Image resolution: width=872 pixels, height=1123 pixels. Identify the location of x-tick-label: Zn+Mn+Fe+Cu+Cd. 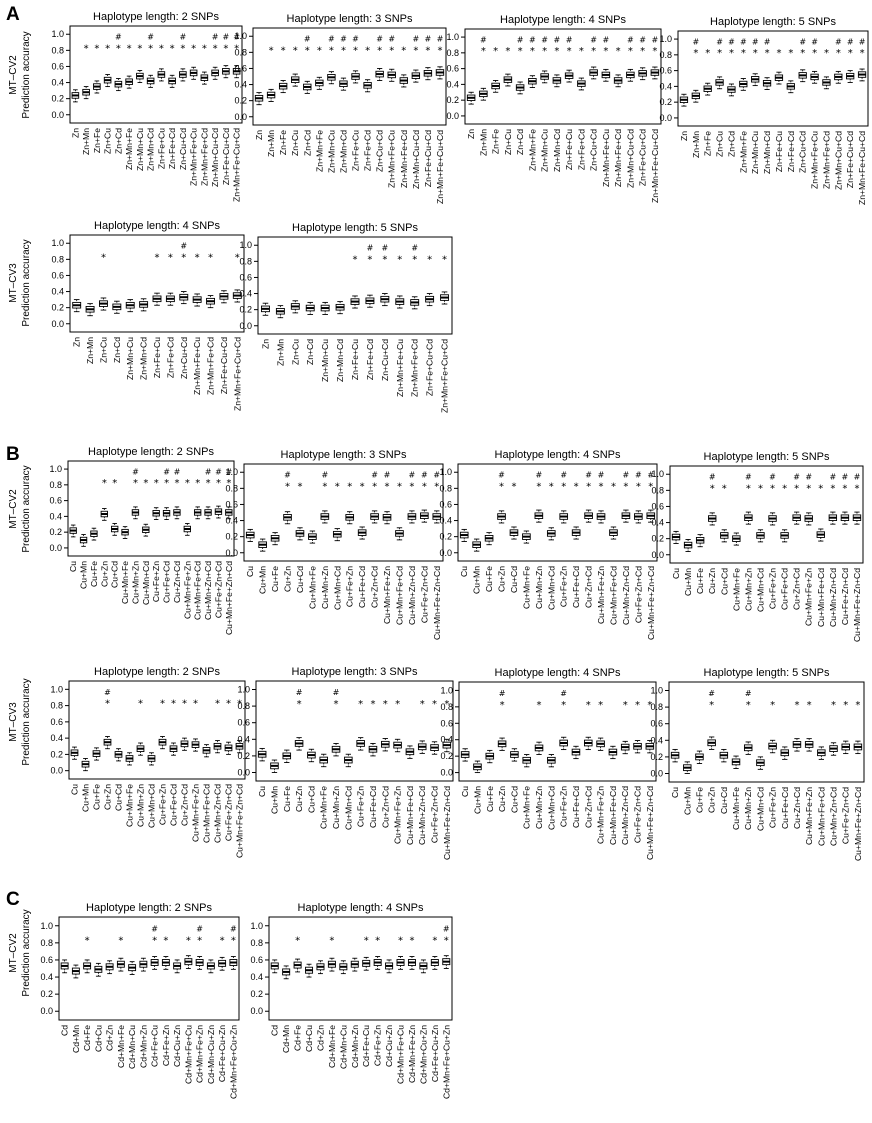
(237, 165).